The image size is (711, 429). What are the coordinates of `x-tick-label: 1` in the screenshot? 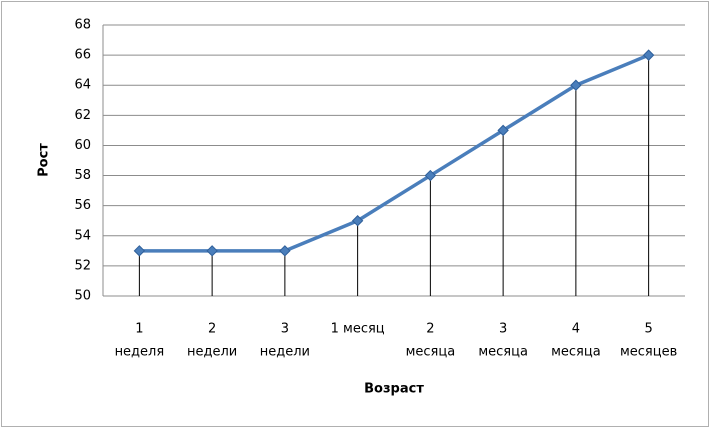 It's located at (139, 329).